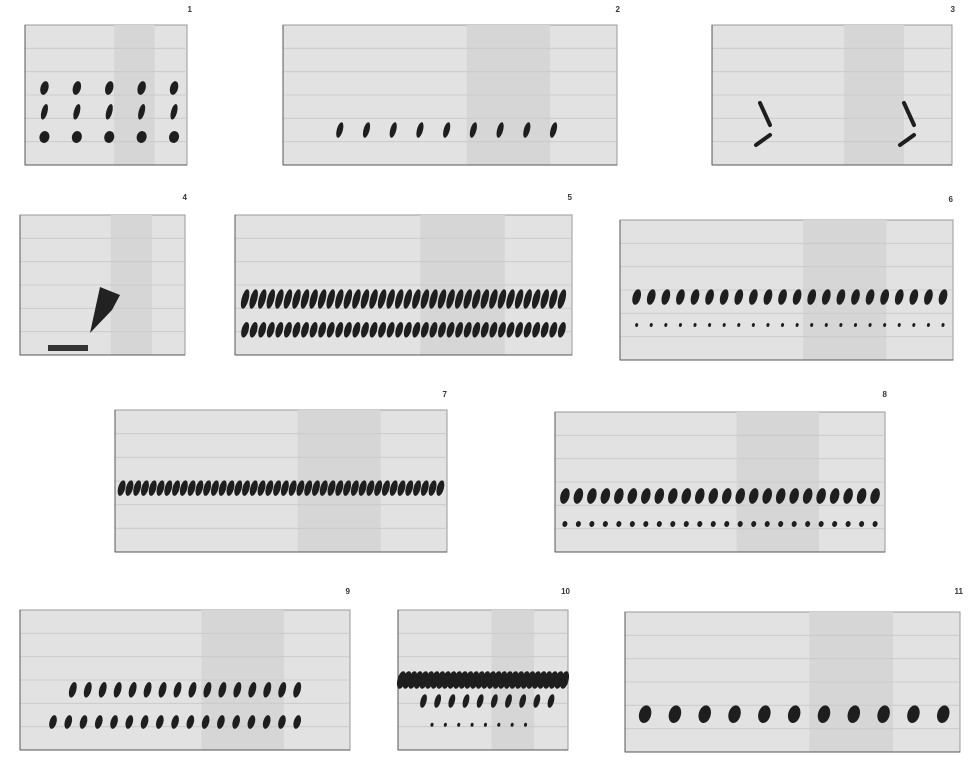 The height and width of the screenshot is (761, 971). Describe the element at coordinates (570, 197) in the screenshot. I see `panel-number: 5` at that location.